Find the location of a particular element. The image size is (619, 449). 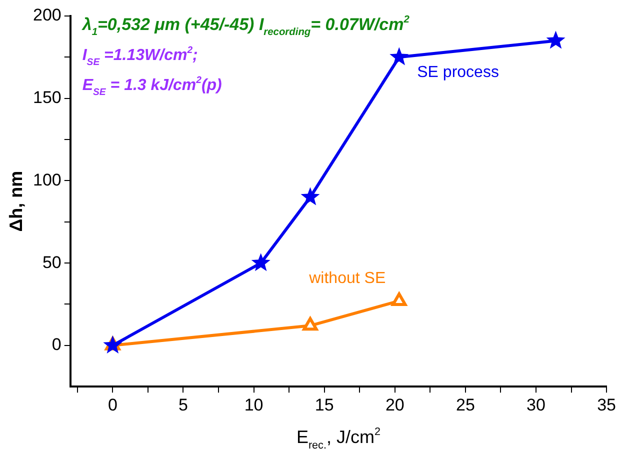

x-tick-label: 25 is located at coordinates (465, 404).